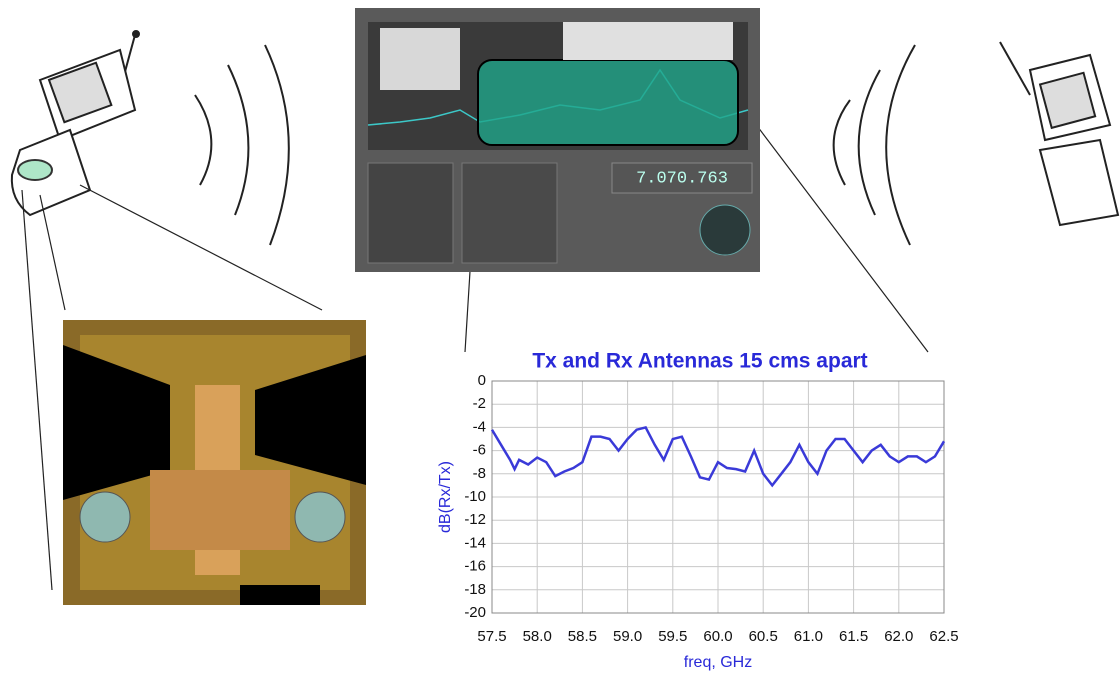  I want to click on y-tick-label: -10, so click(475, 496).